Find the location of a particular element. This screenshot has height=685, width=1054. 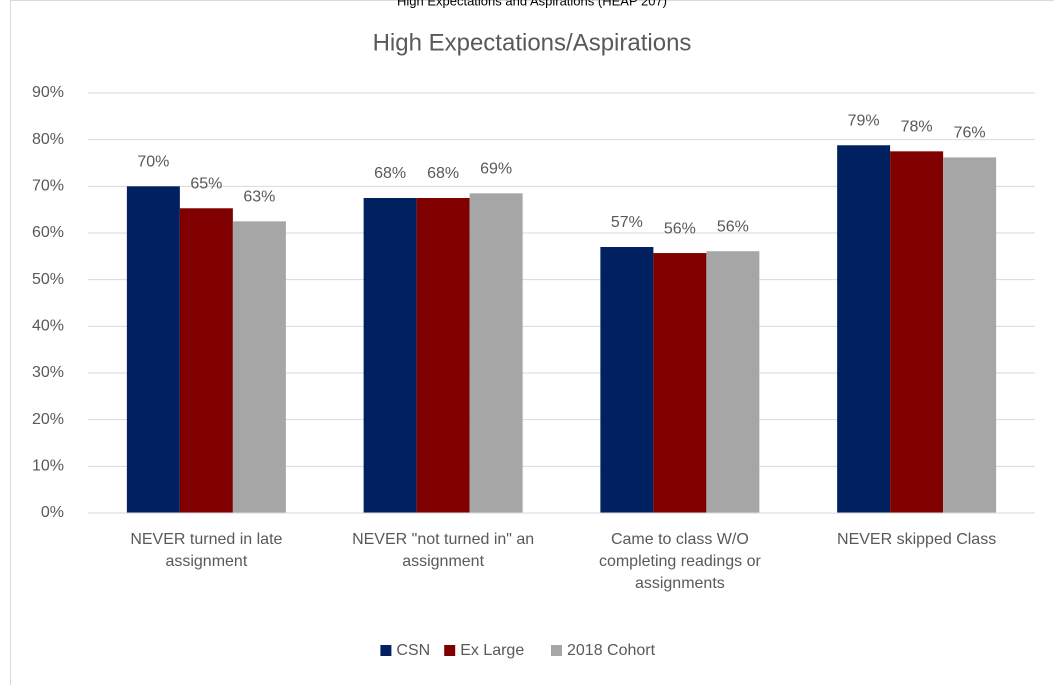

y-tick-label: 50% is located at coordinates (48, 279).